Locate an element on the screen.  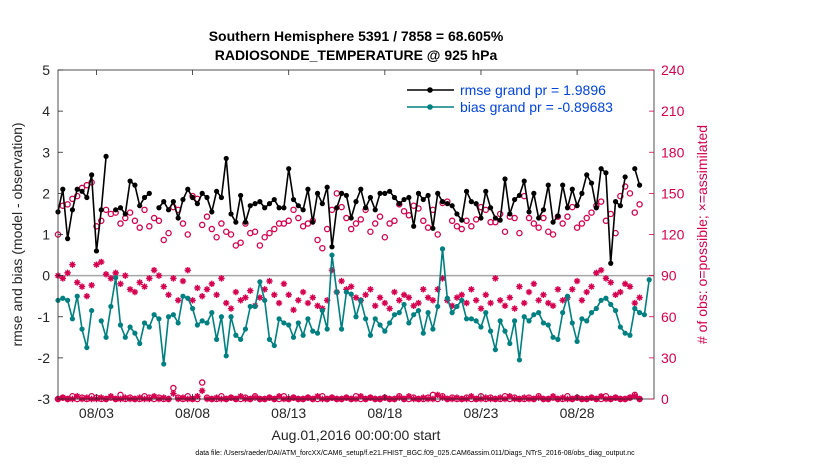
legend-rmse-marker is located at coordinates (430, 90).